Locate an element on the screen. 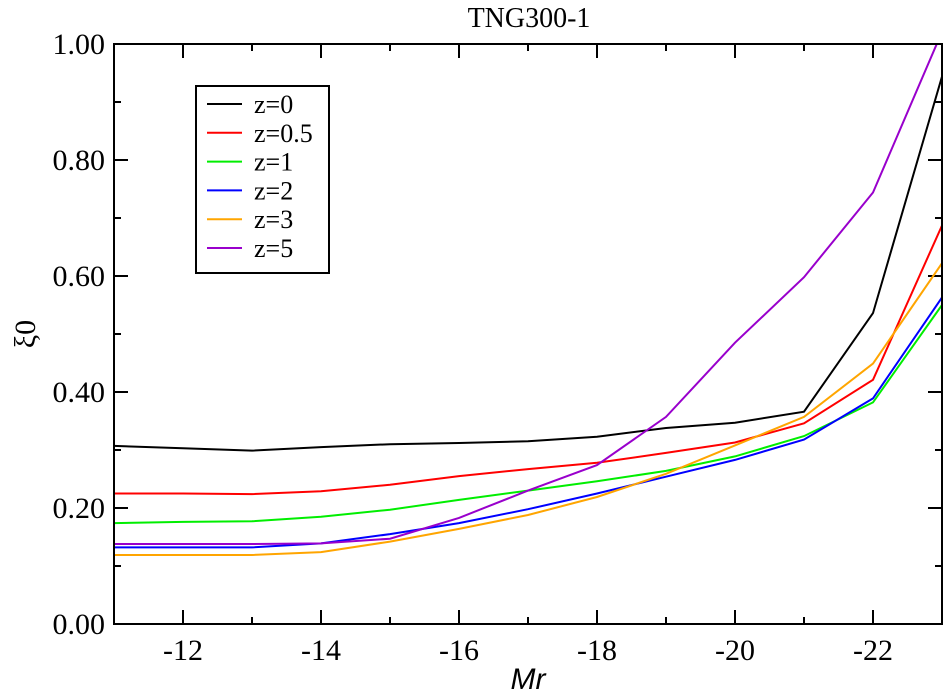 This screenshot has width=943, height=696. legend: z=0z=0.5z=1z=2z=3z=5 is located at coordinates (262, 179).